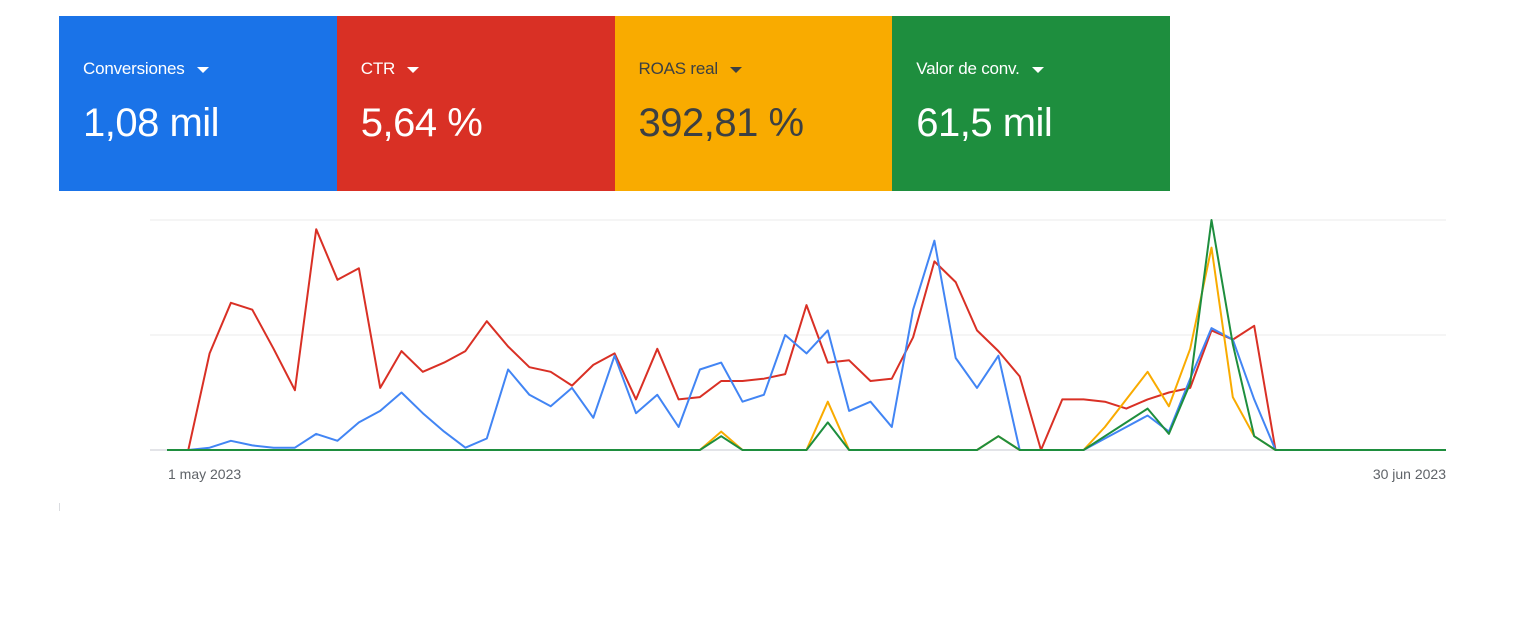 The height and width of the screenshot is (636, 1518). What do you see at coordinates (210, 69) in the screenshot?
I see `metric-card-header: Conversiones` at bounding box center [210, 69].